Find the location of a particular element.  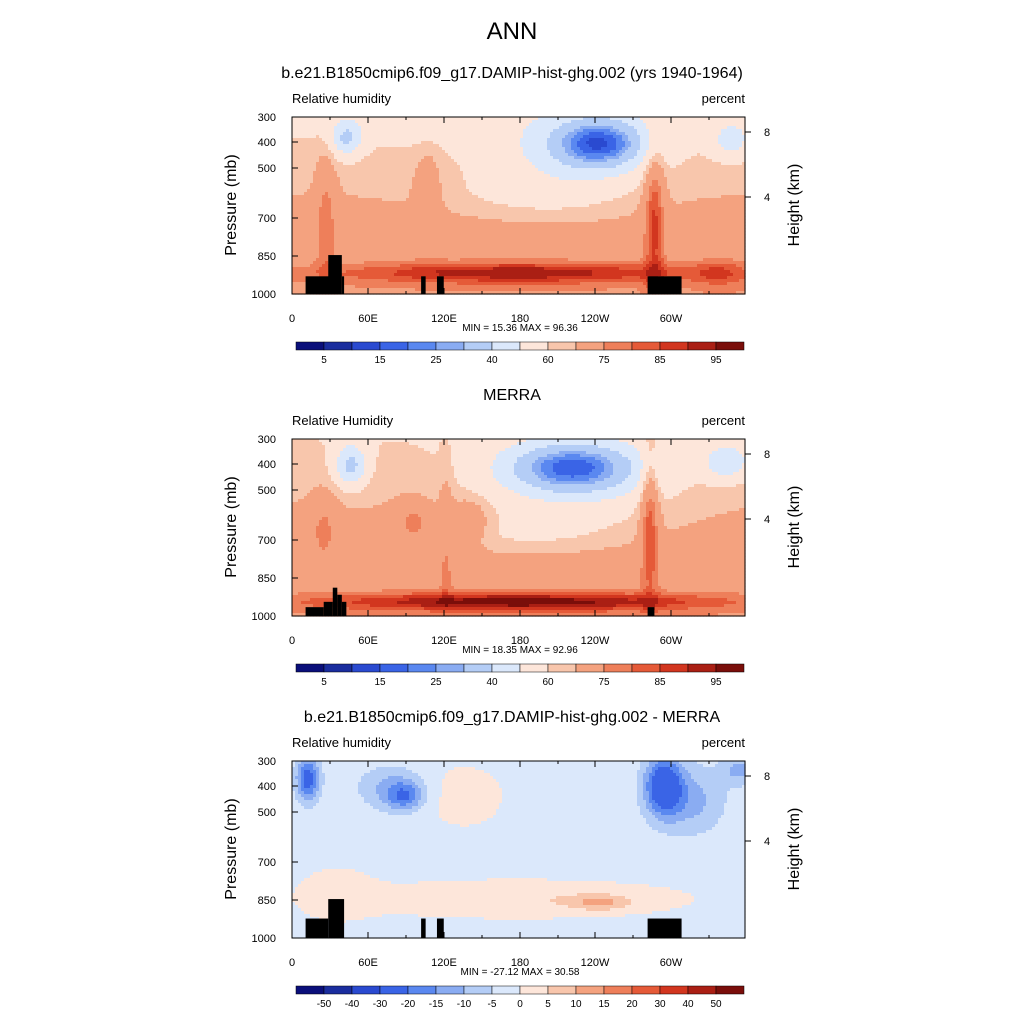

colorbar-label: -10 is located at coordinates (464, 1004).